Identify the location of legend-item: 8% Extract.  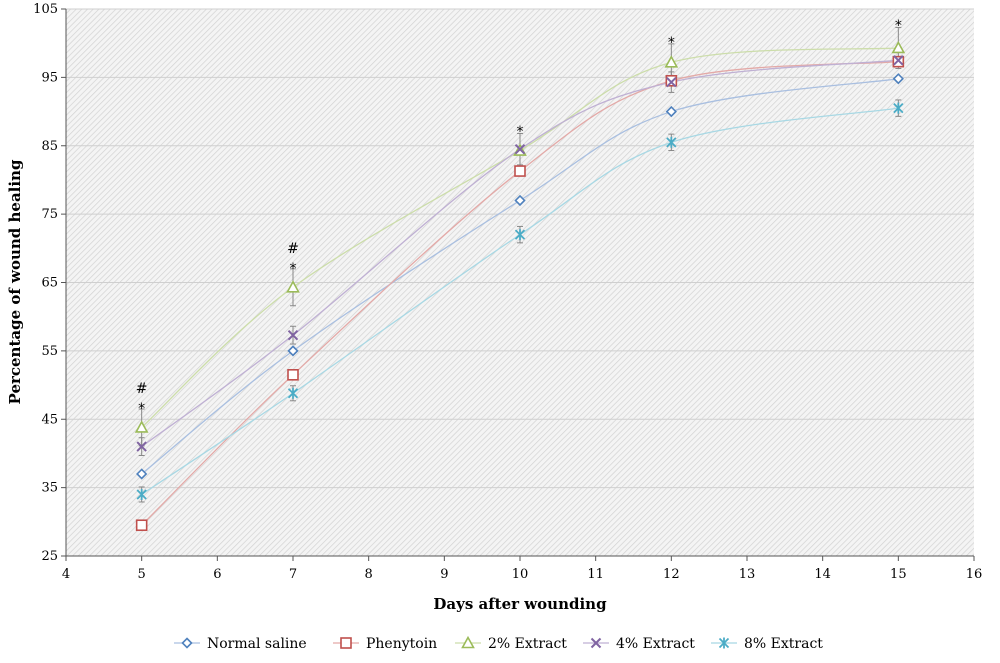
(767, 644).